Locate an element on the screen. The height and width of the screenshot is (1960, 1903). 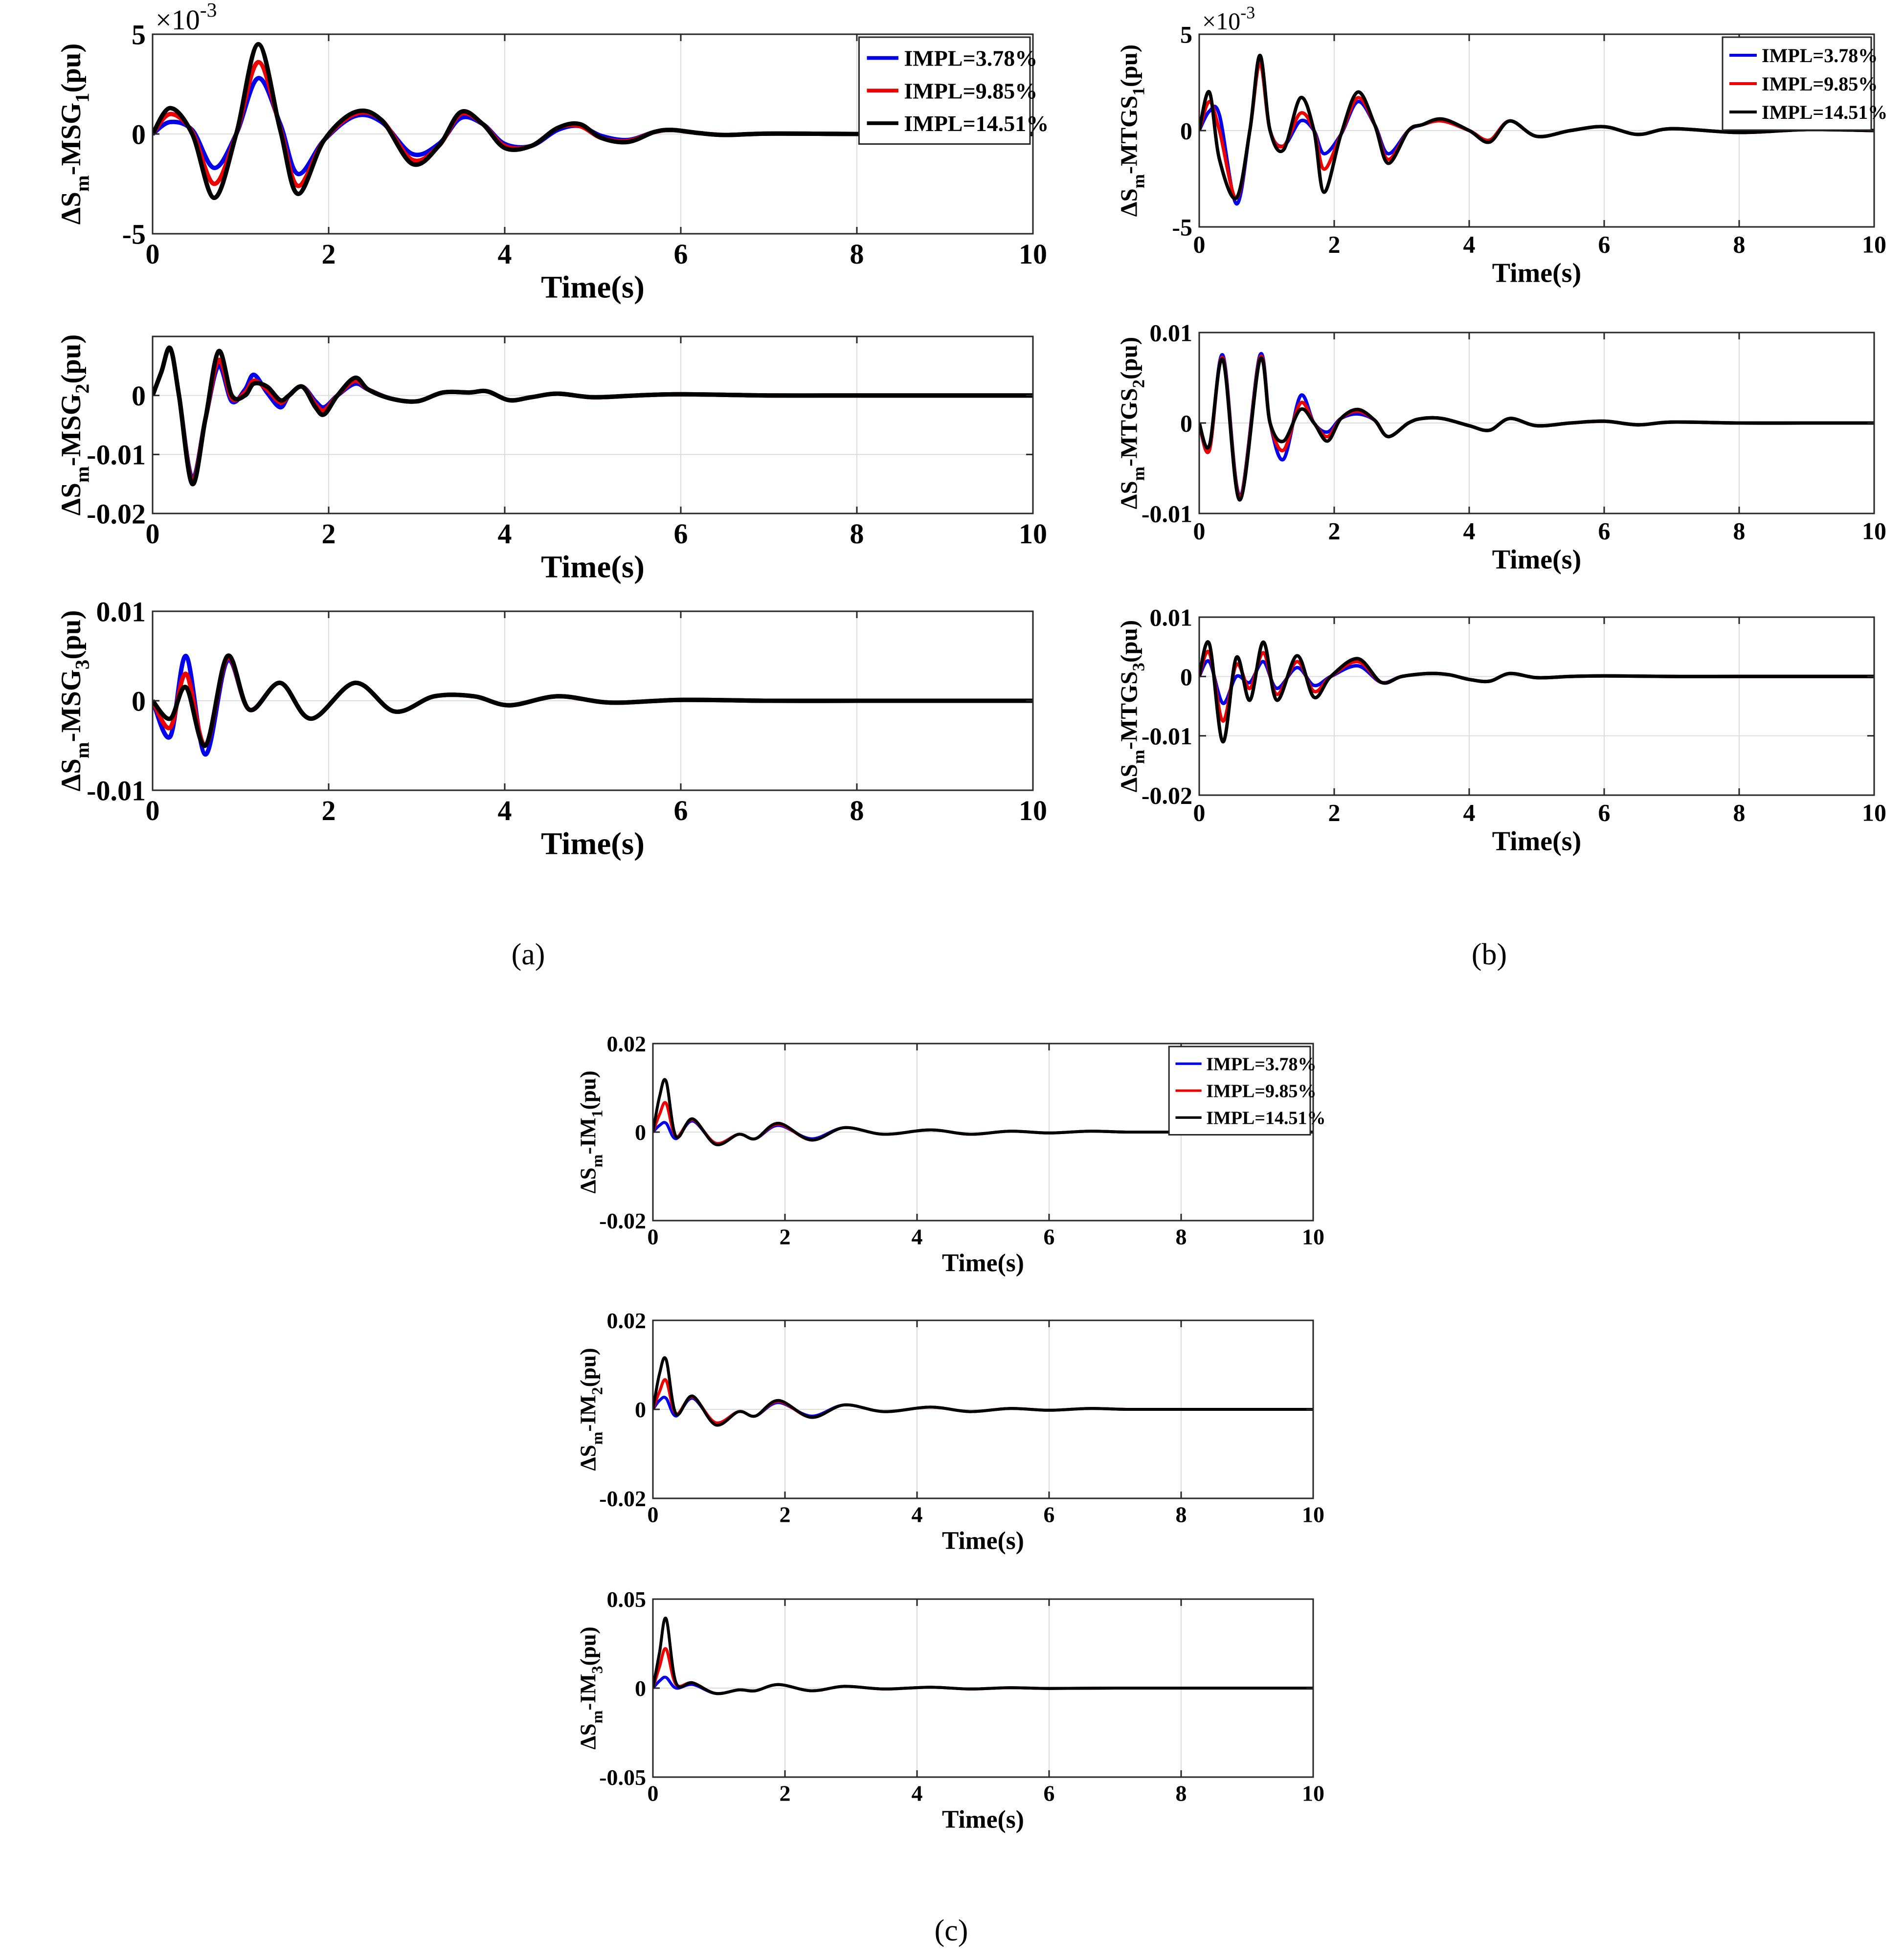
y-tick-label: 0.01 is located at coordinates (1171, 617).